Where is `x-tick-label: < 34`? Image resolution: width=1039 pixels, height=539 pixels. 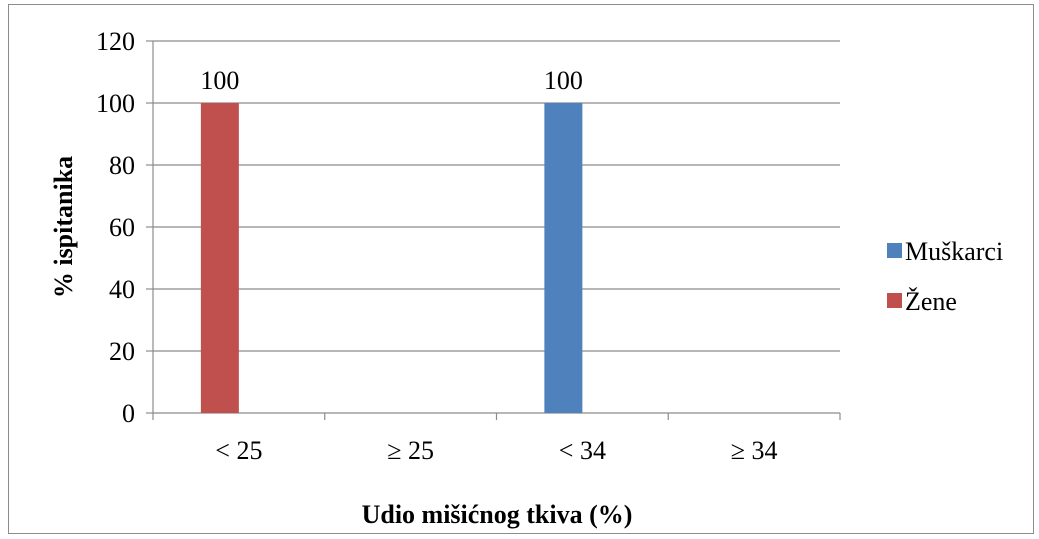 x-tick-label: < 34 is located at coordinates (582, 450).